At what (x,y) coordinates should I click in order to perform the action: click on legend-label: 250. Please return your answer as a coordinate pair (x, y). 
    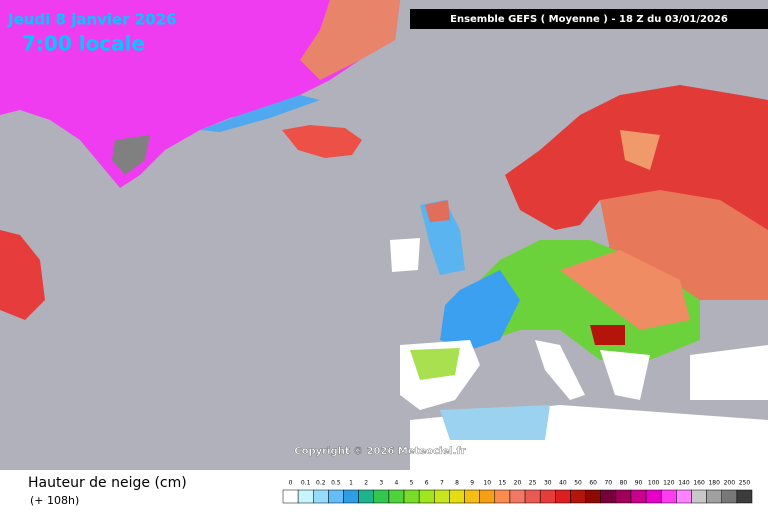
    Looking at the image, I should click on (745, 483).